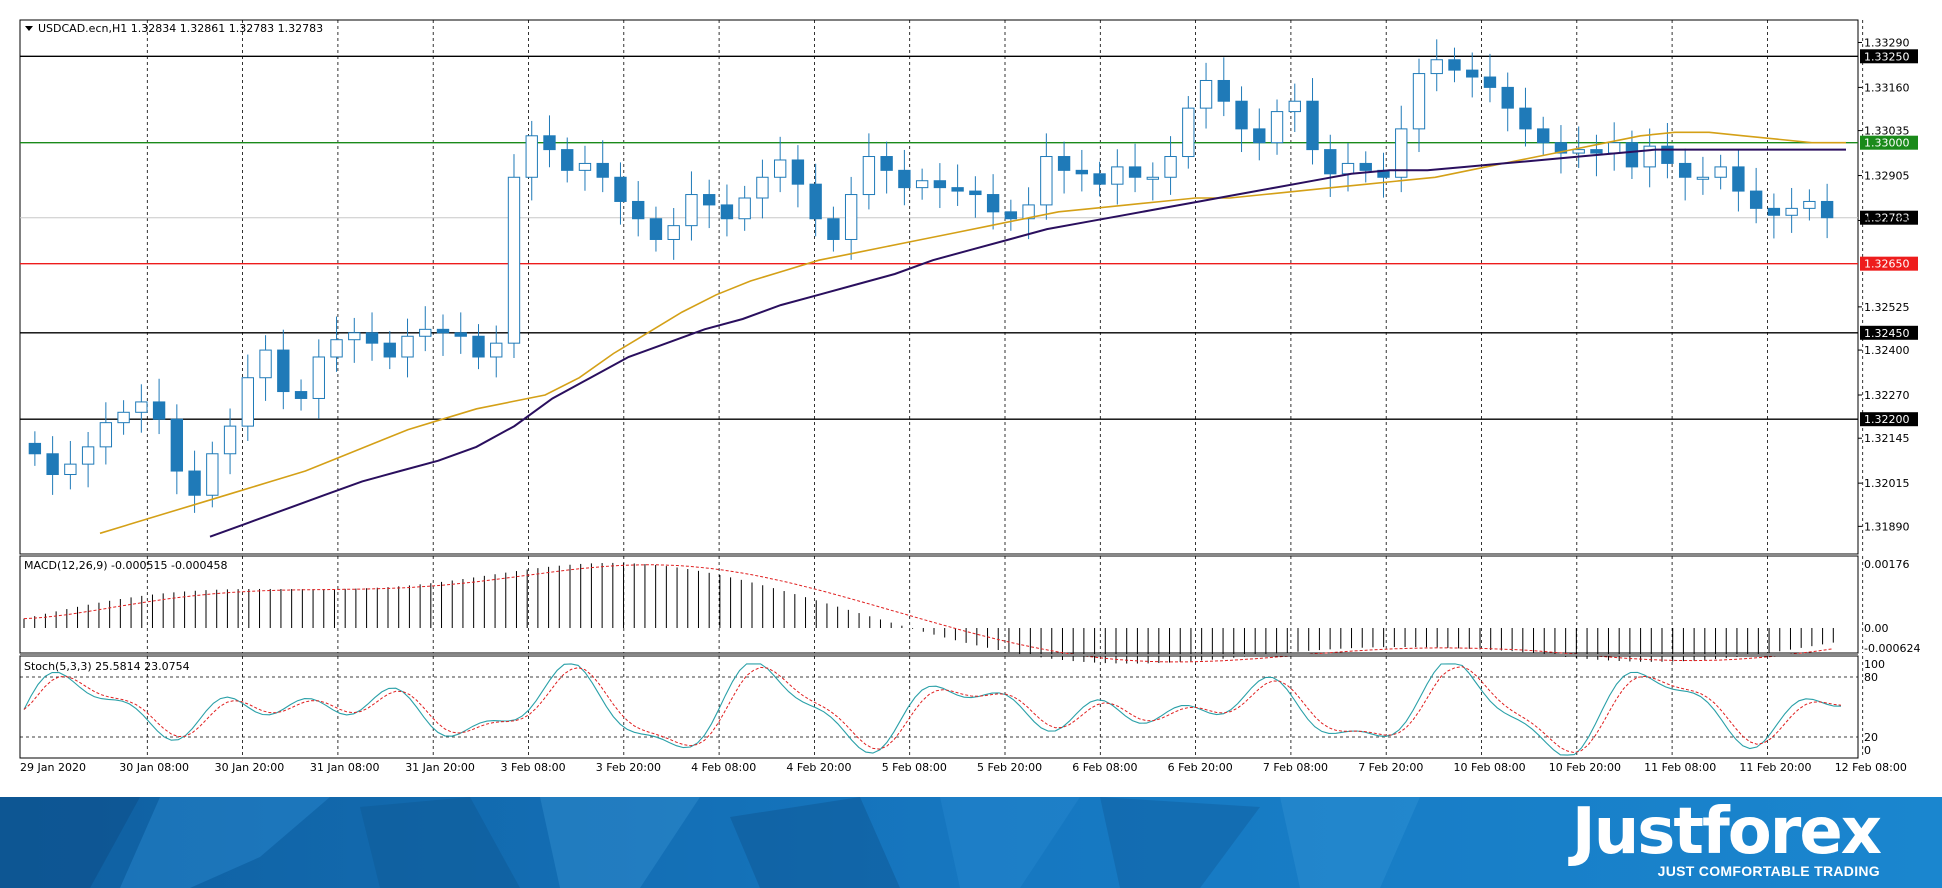 The image size is (1942, 888). I want to click on macd-scale-label: -0.000624, so click(1892, 648).